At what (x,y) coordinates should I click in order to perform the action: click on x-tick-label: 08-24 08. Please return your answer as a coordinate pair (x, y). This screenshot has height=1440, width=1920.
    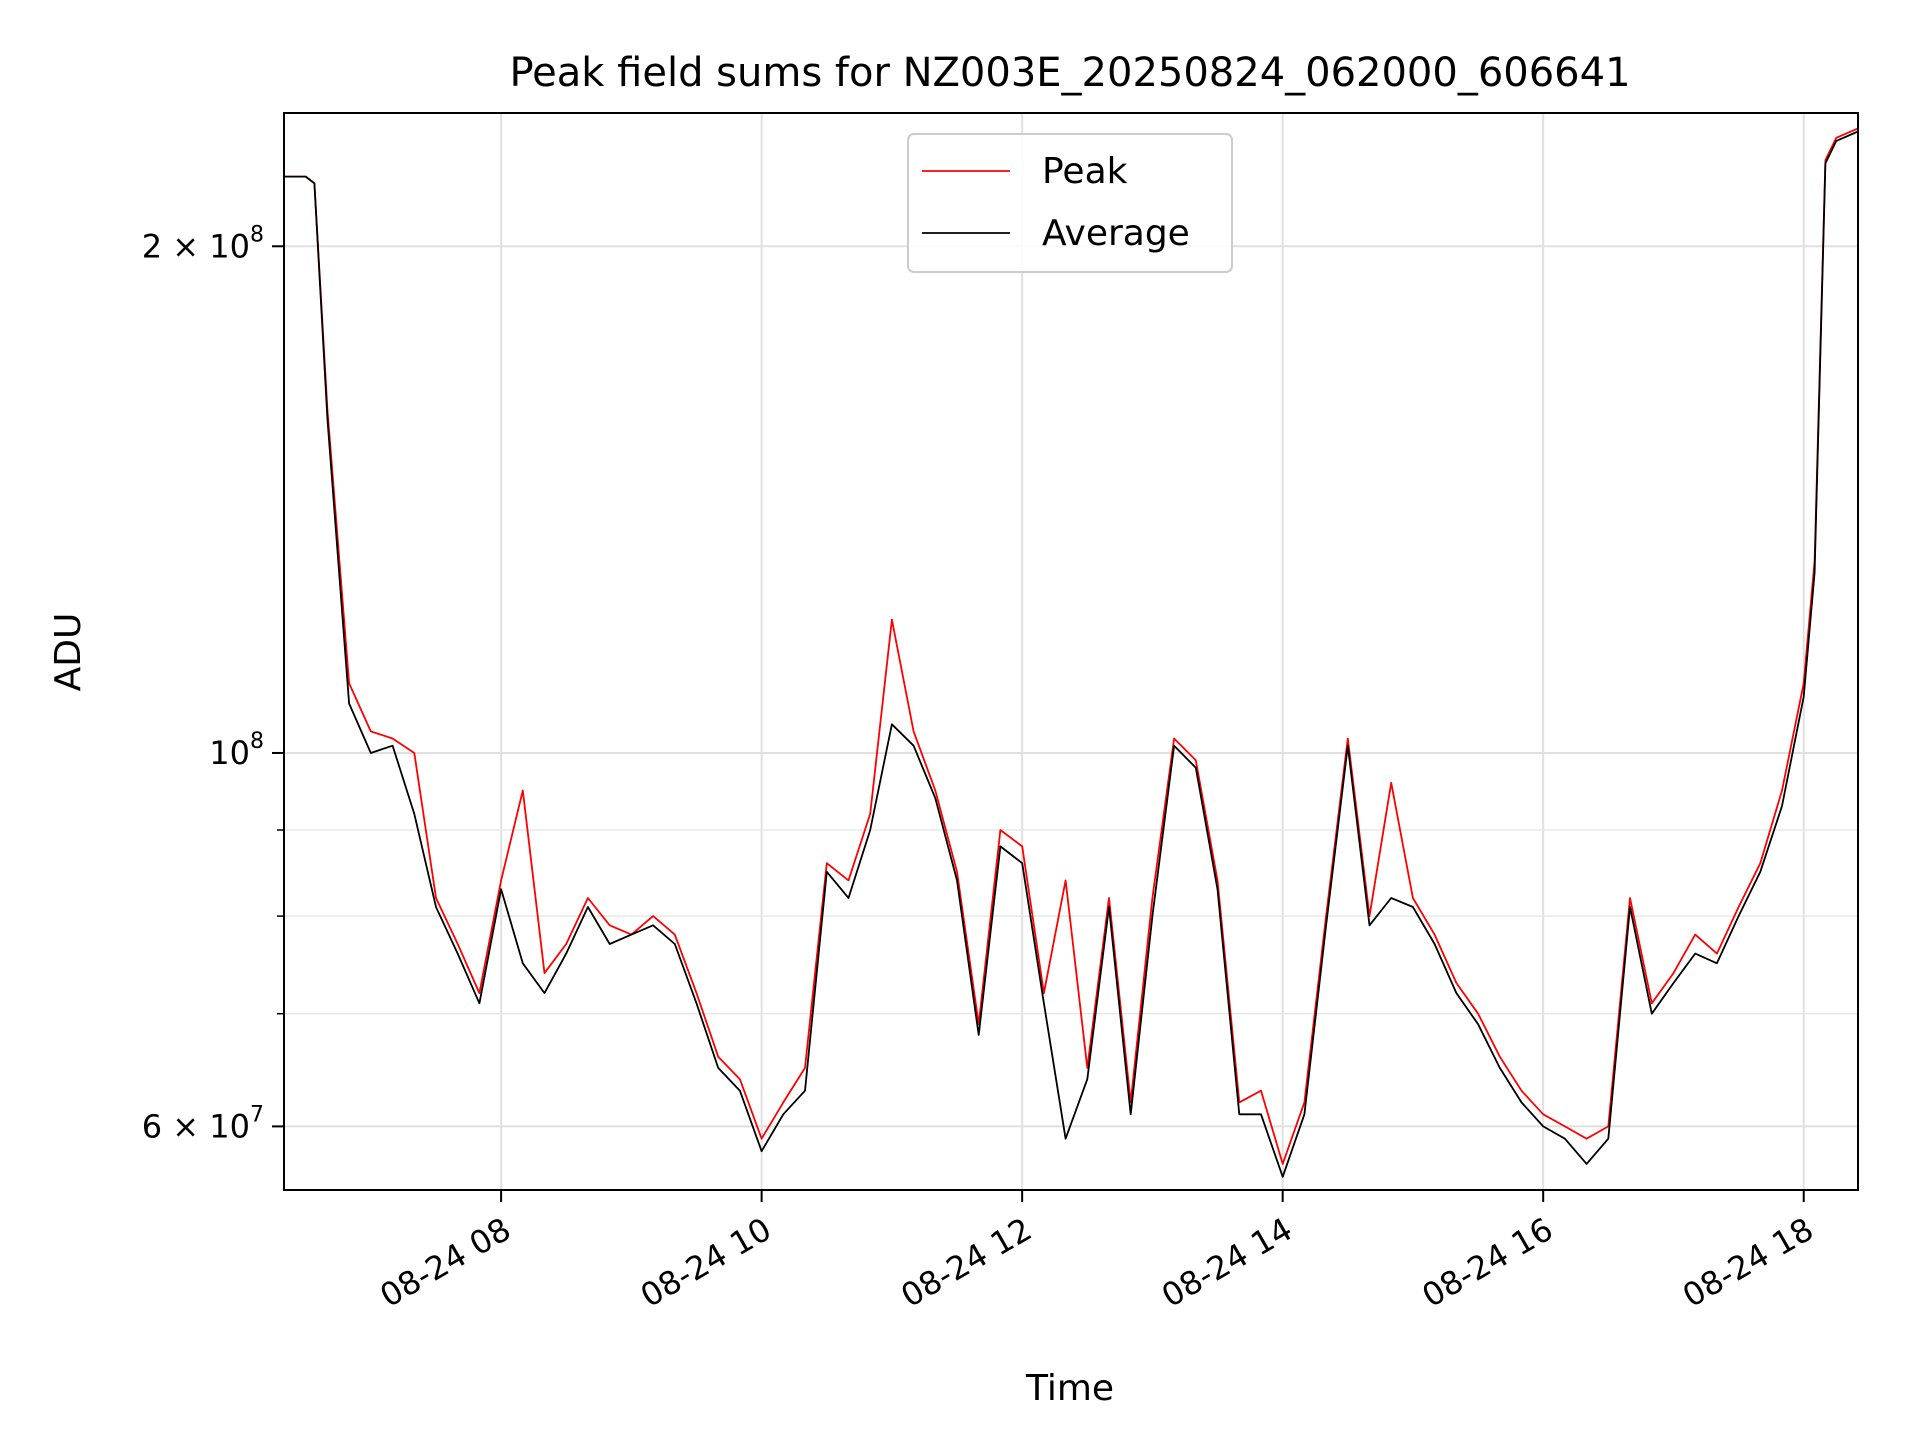
    Looking at the image, I should click on (446, 1262).